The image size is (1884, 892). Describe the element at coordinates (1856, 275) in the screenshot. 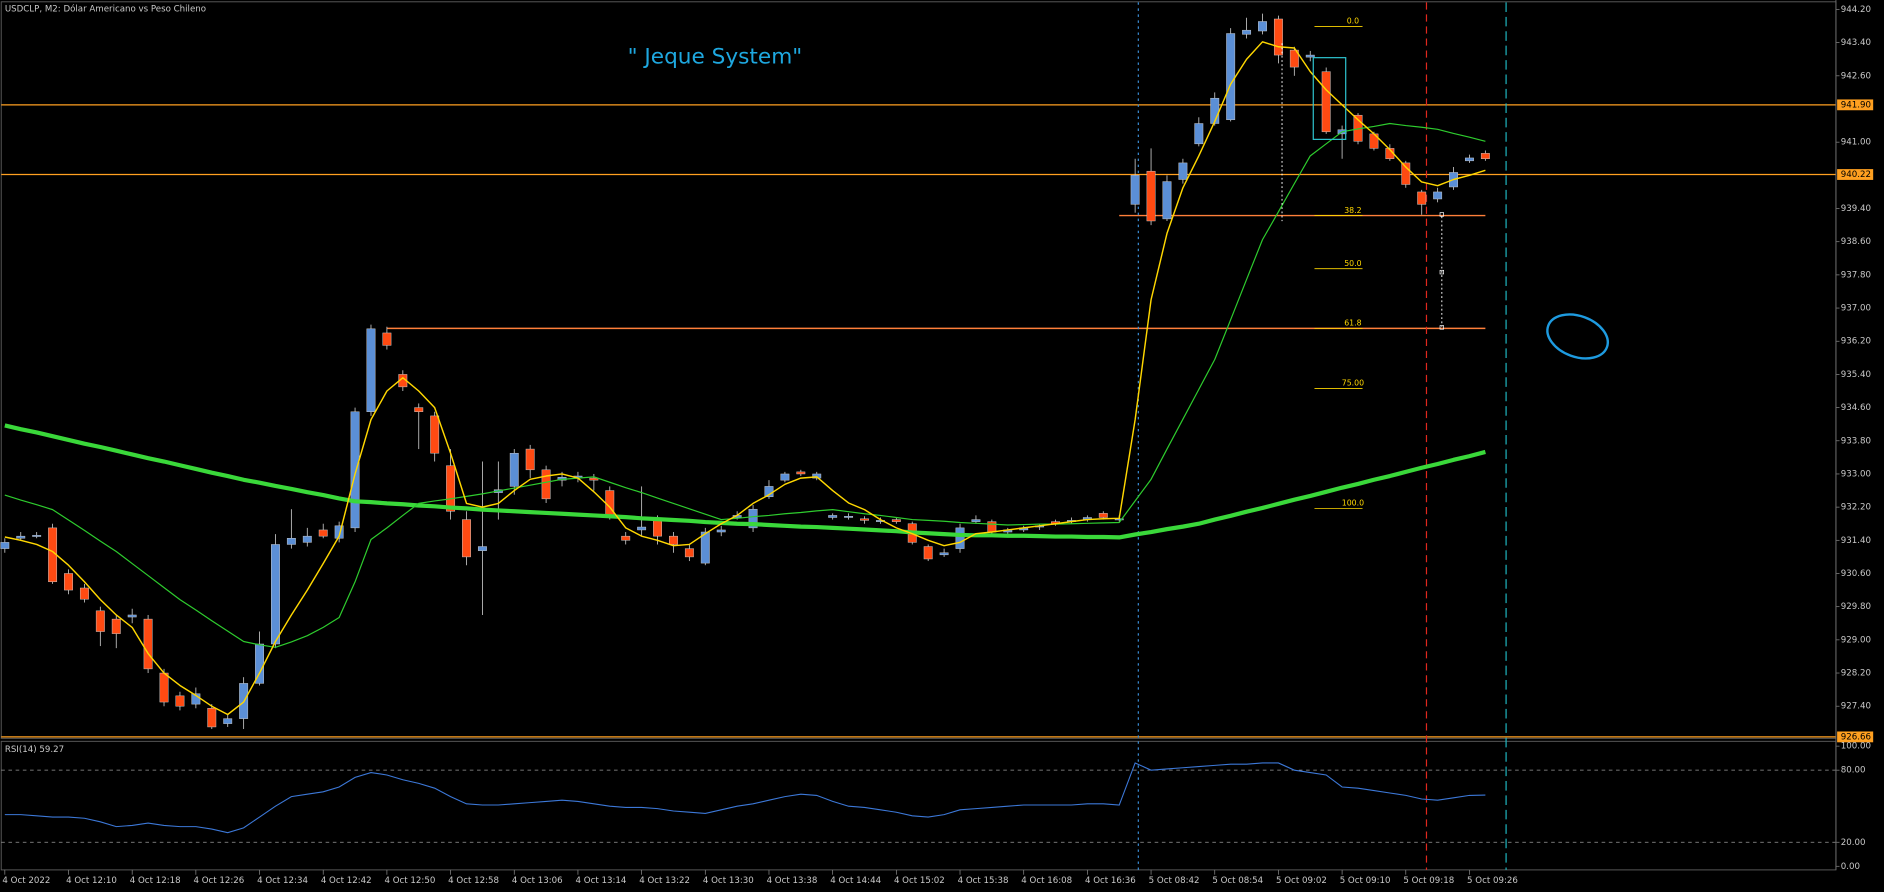

I see `y-tick-label: 937.80` at that location.